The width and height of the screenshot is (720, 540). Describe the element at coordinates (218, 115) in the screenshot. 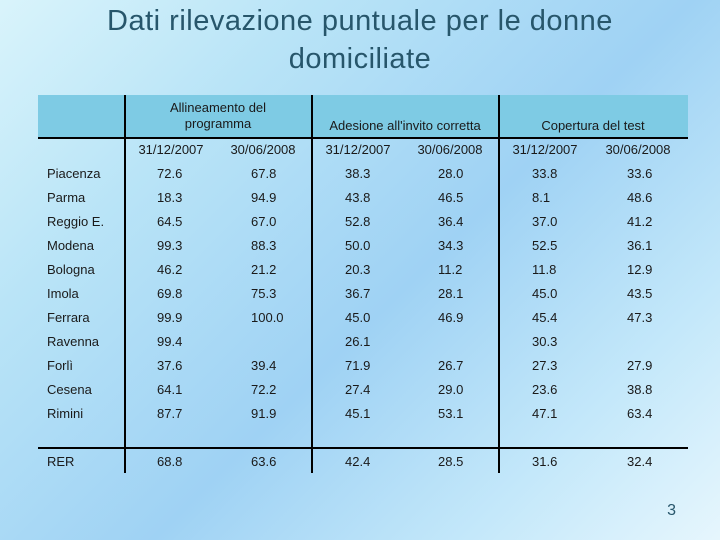

I see `group-header-allineamento: Allineamento del programma` at that location.